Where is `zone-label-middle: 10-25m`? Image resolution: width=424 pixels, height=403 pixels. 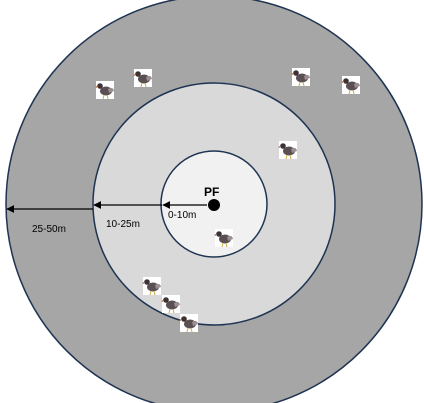 zone-label-middle: 10-25m is located at coordinates (123, 224).